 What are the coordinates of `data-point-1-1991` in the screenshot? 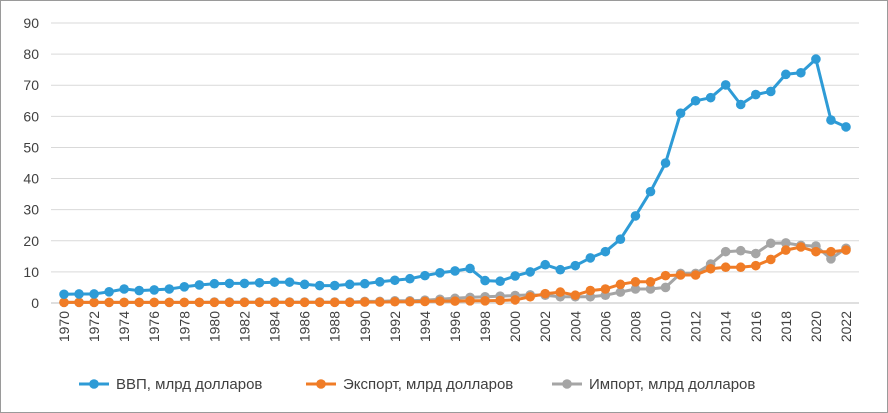 It's located at (380, 302).